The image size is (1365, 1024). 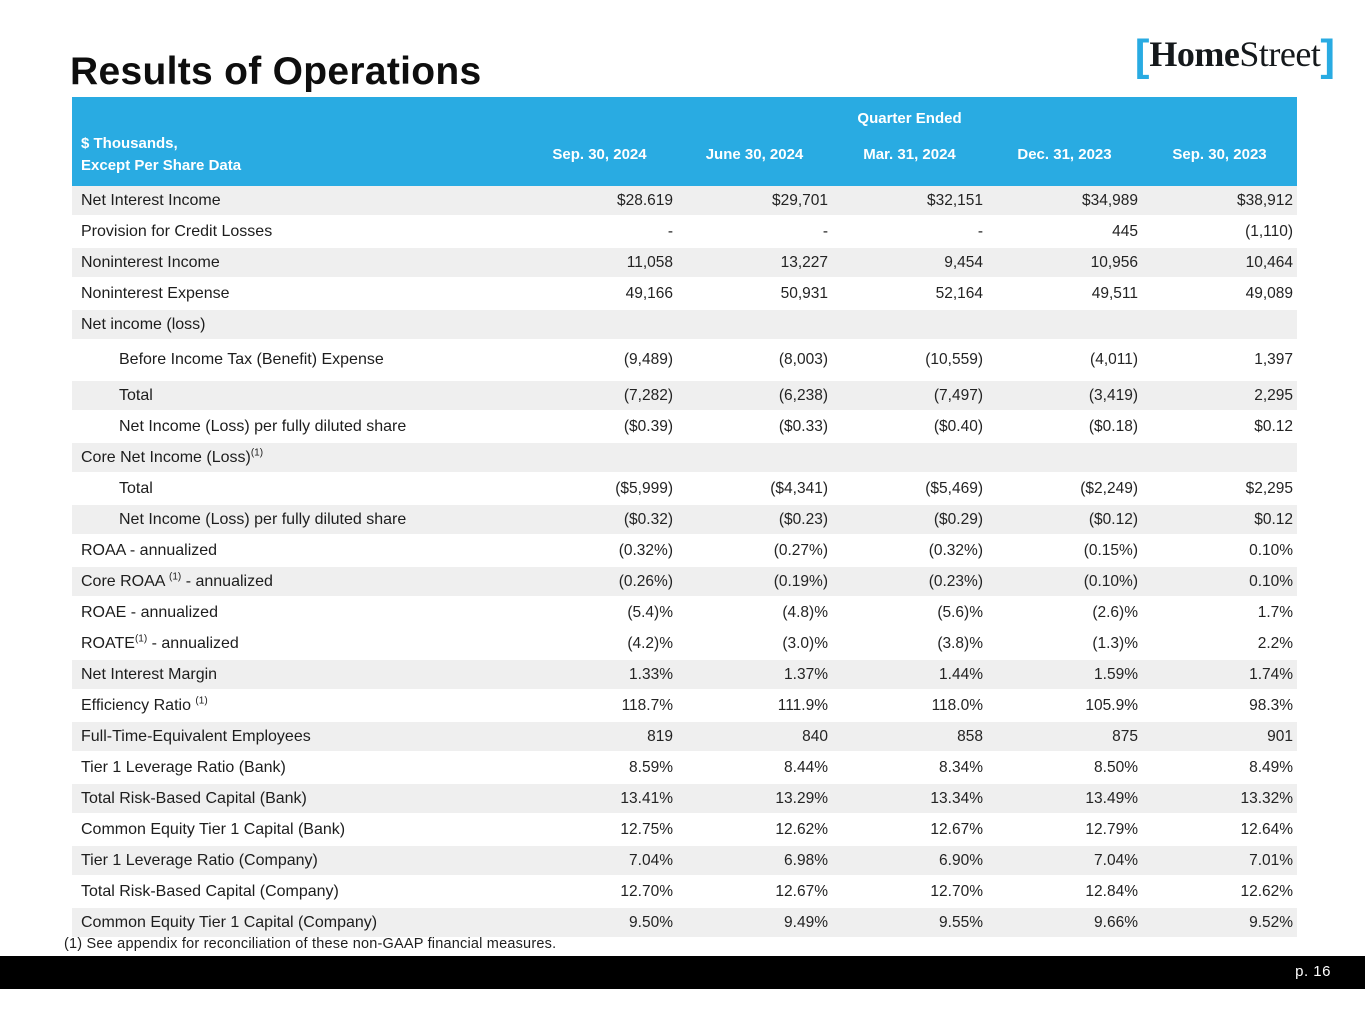 I want to click on cell-value: (1.3)%, so click(x=1064, y=644).